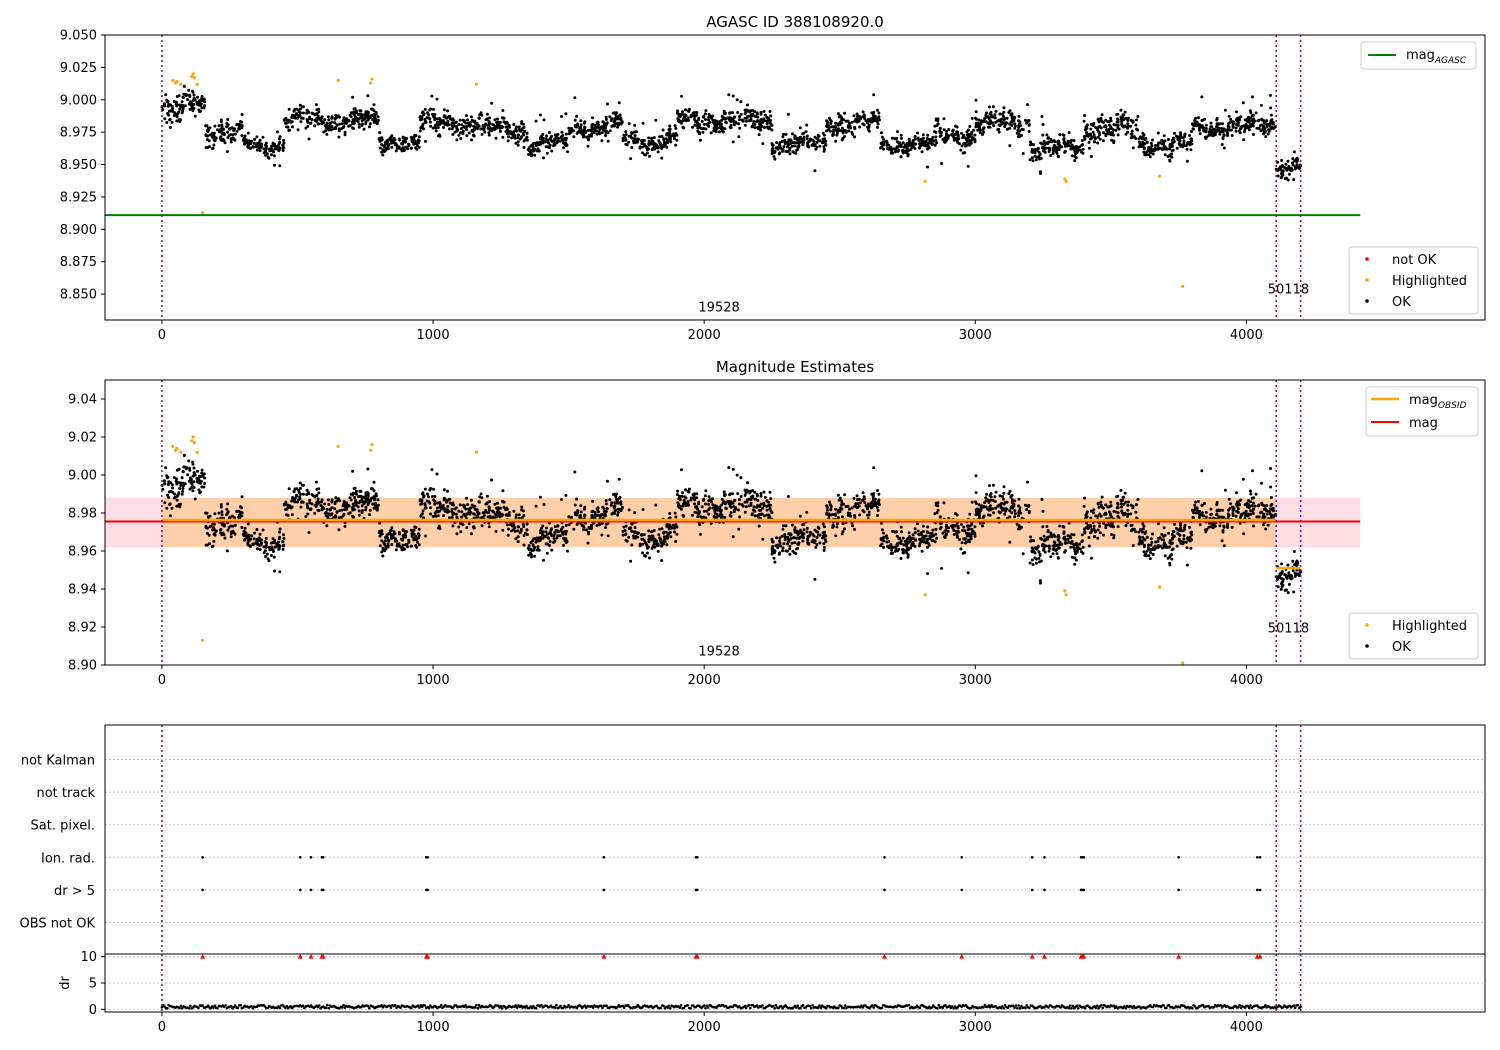  Describe the element at coordinates (78, 165) in the screenshot. I see `y-tick-label: 8.950` at that location.